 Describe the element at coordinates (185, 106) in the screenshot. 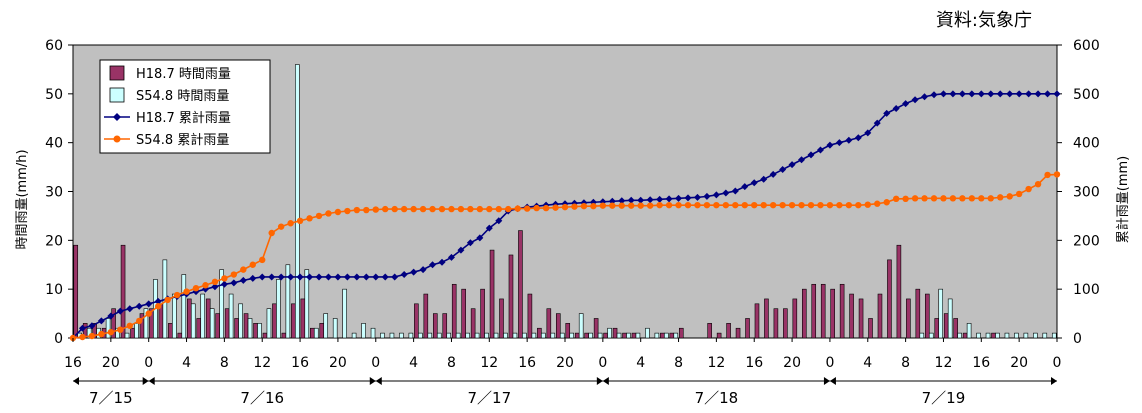

I see `legend-box` at that location.